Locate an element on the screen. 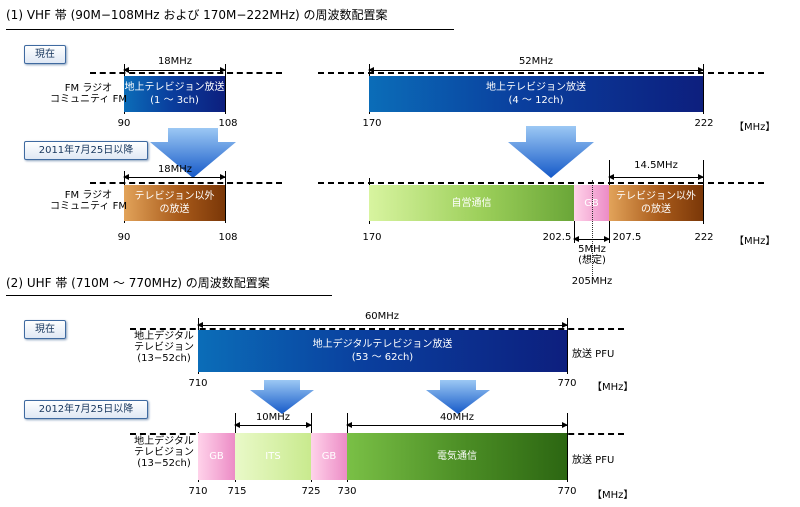 This screenshot has height=507, width=800. uhf-down-arrow-right is located at coordinates (458, 397).